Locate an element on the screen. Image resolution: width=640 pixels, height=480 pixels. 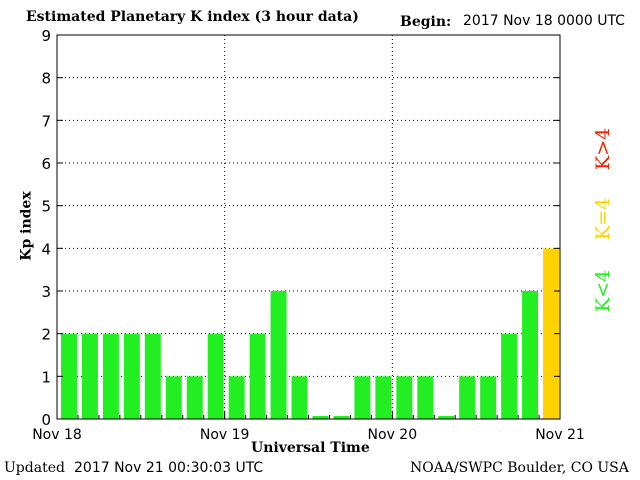
y-tick-label: 9 is located at coordinates (46, 36).